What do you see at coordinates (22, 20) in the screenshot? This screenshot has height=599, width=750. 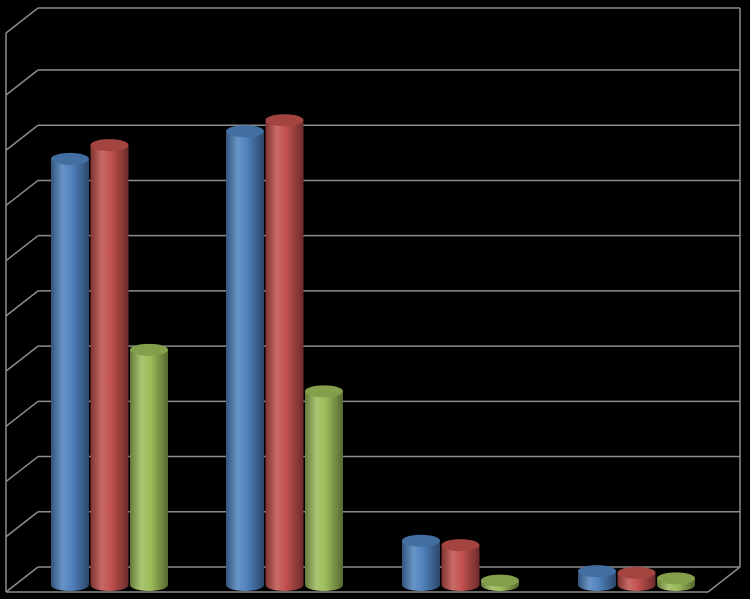 I see `left-wall-top-edge` at bounding box center [22, 20].